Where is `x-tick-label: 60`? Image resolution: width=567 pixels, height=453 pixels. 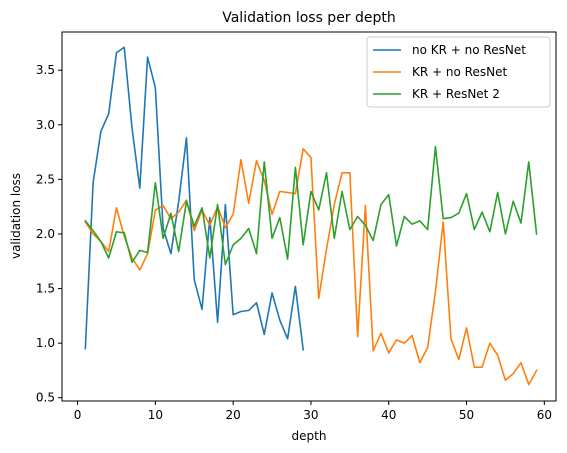 x-tick-label: 60 is located at coordinates (544, 415).